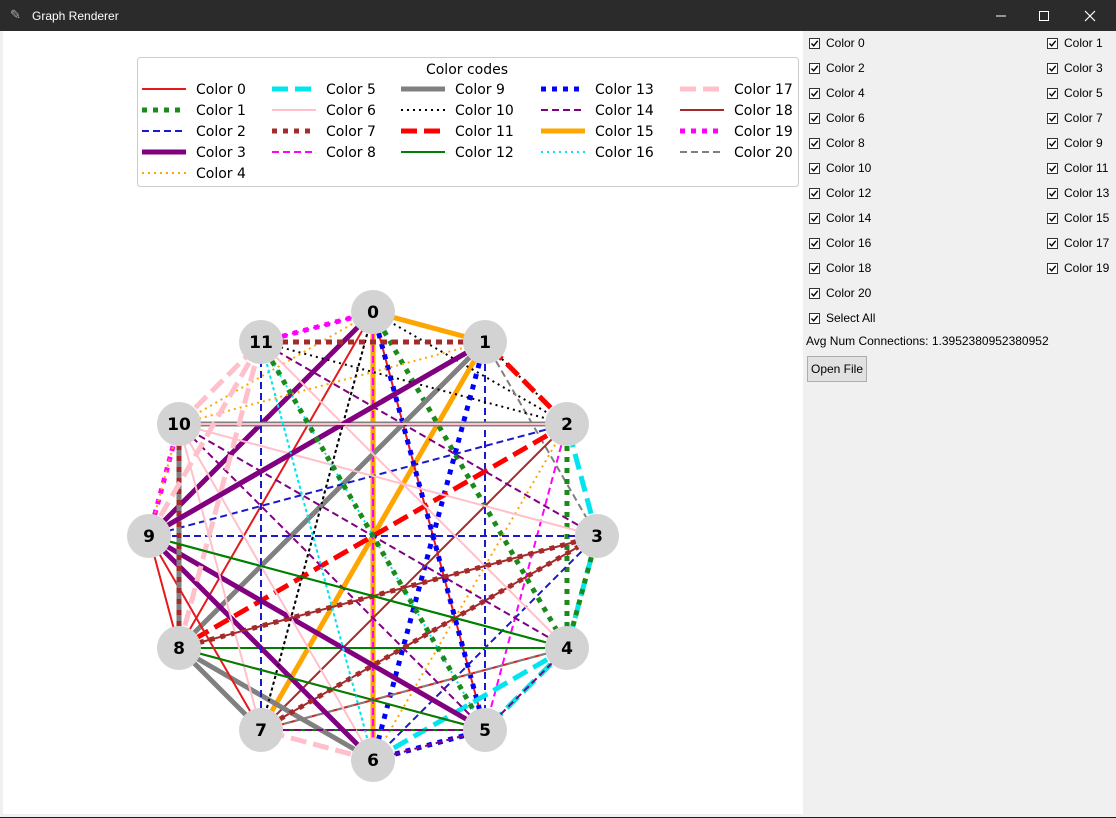 The height and width of the screenshot is (818, 1116). What do you see at coordinates (840, 268) in the screenshot?
I see `checkbox-color-18: Color 18` at bounding box center [840, 268].